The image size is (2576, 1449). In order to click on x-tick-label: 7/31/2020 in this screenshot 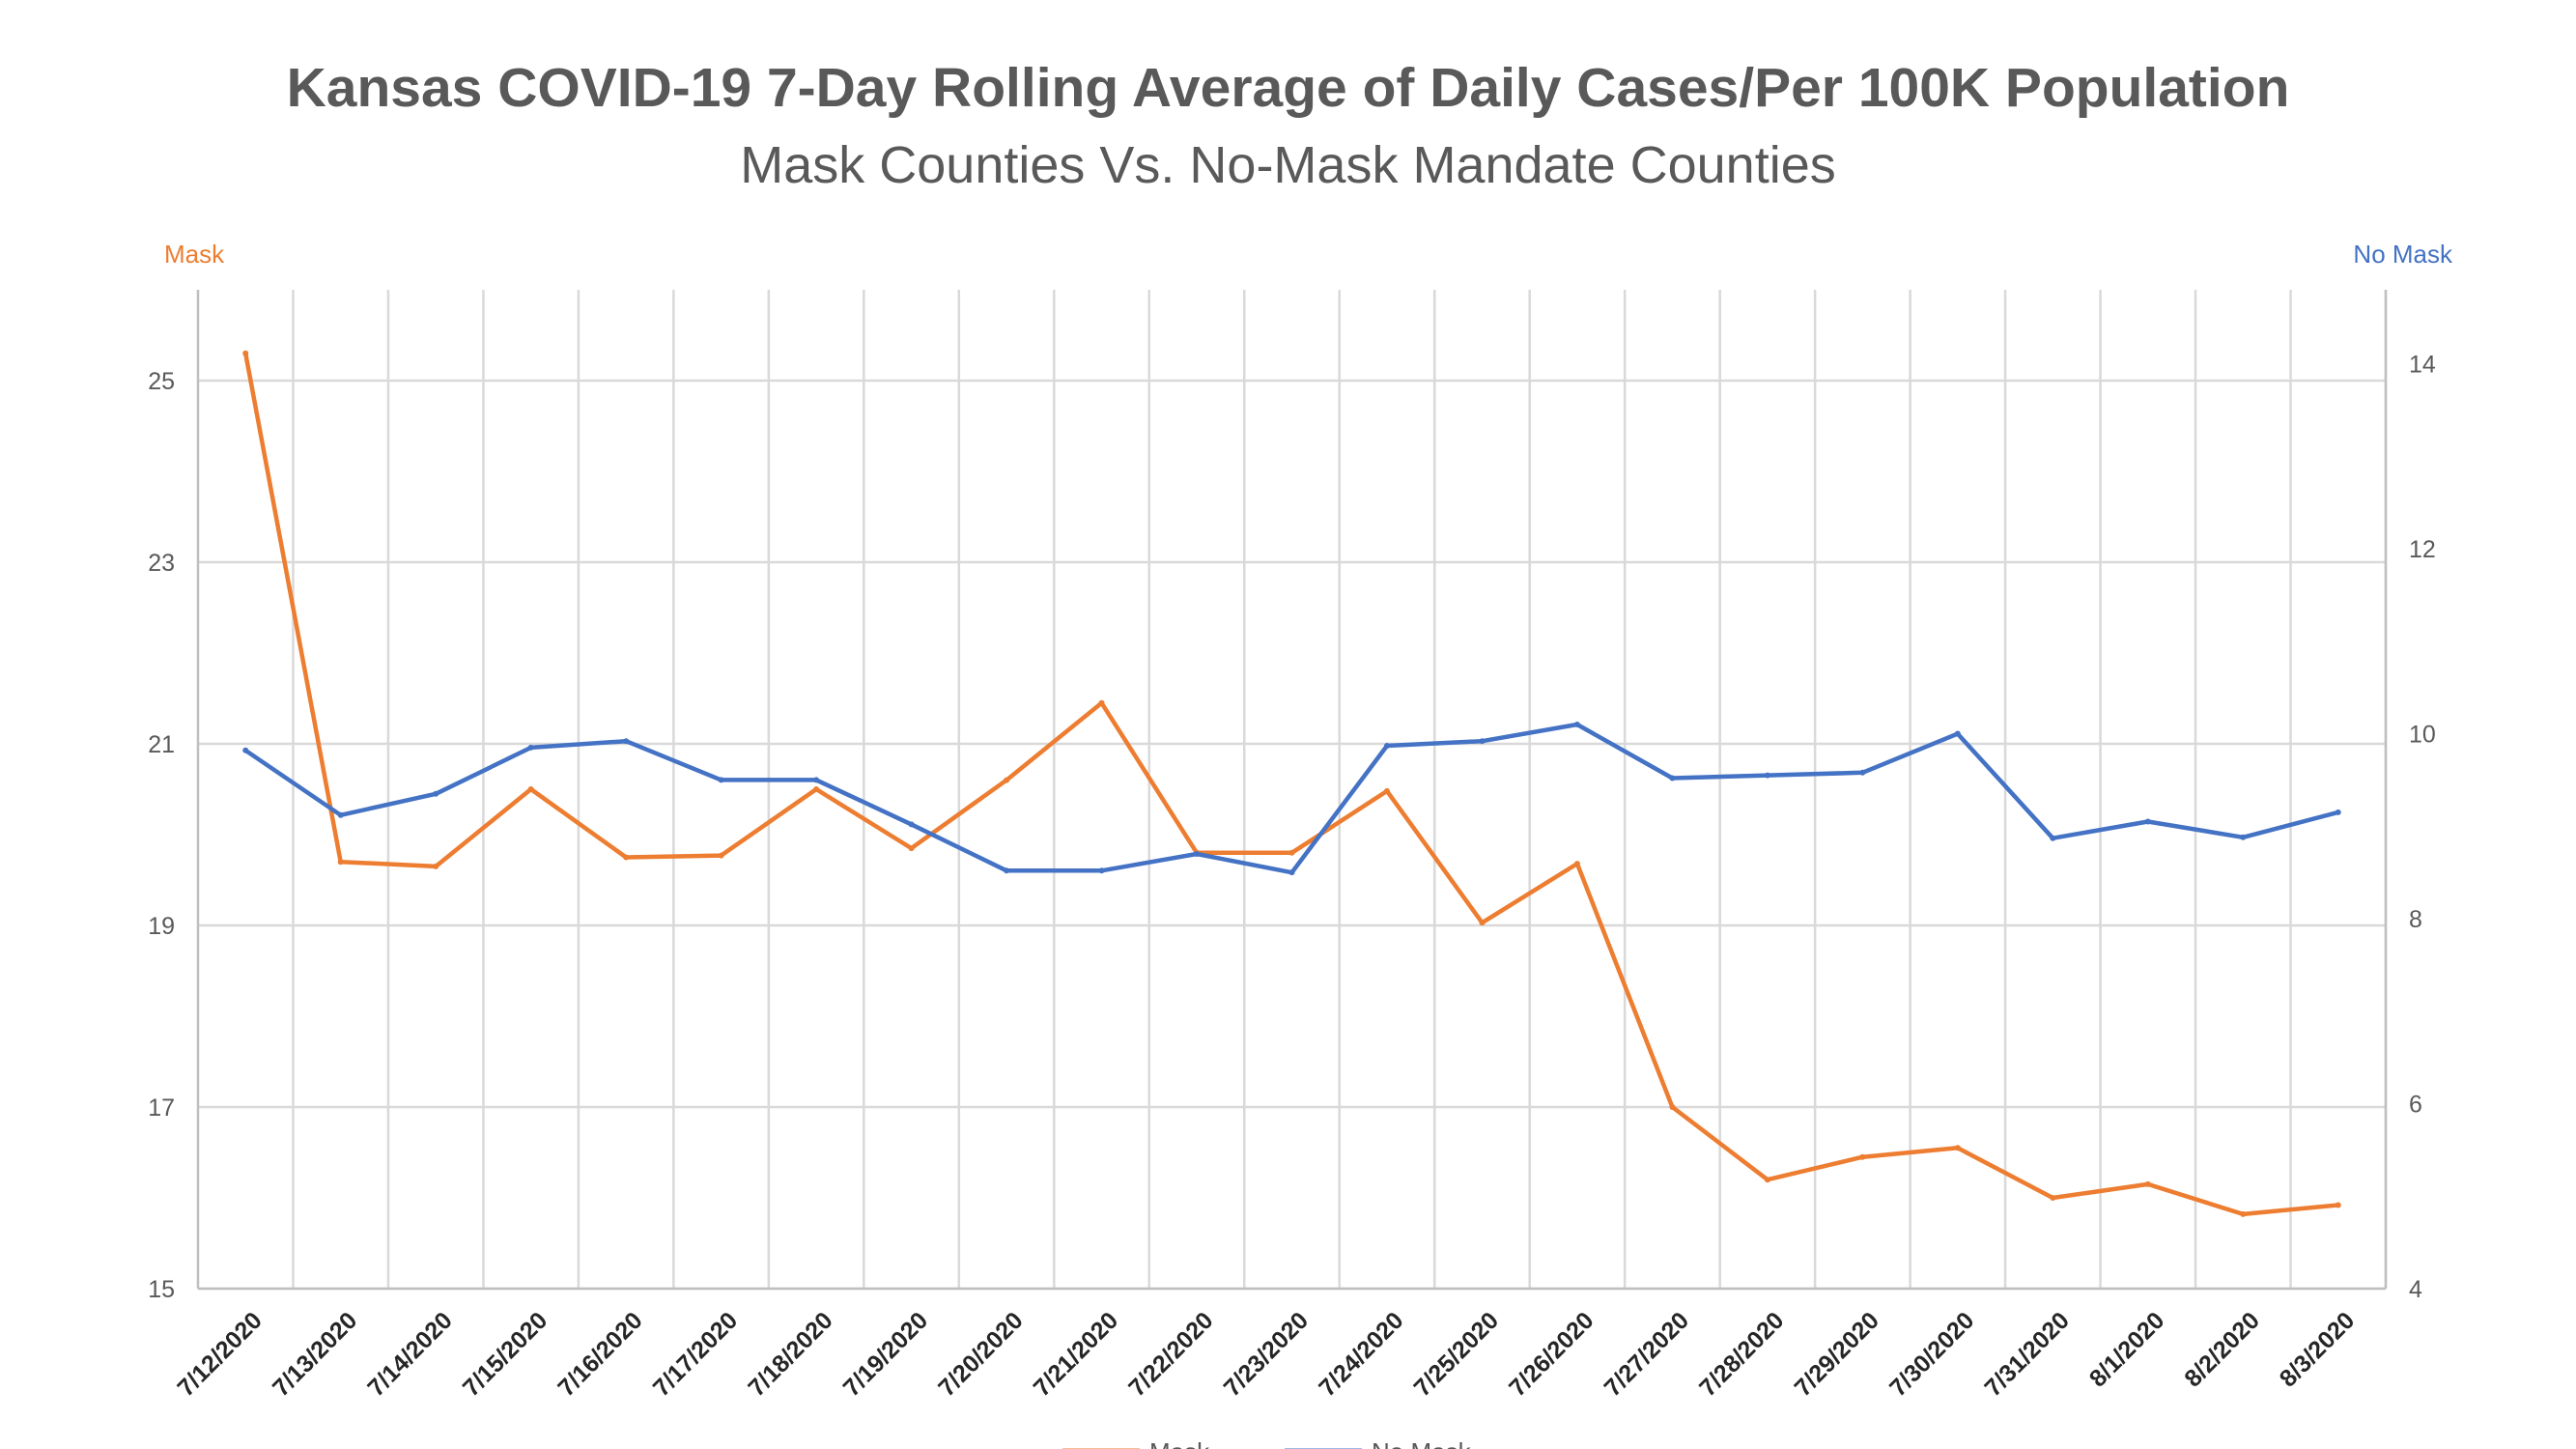, I will do `click(2028, 1354)`.